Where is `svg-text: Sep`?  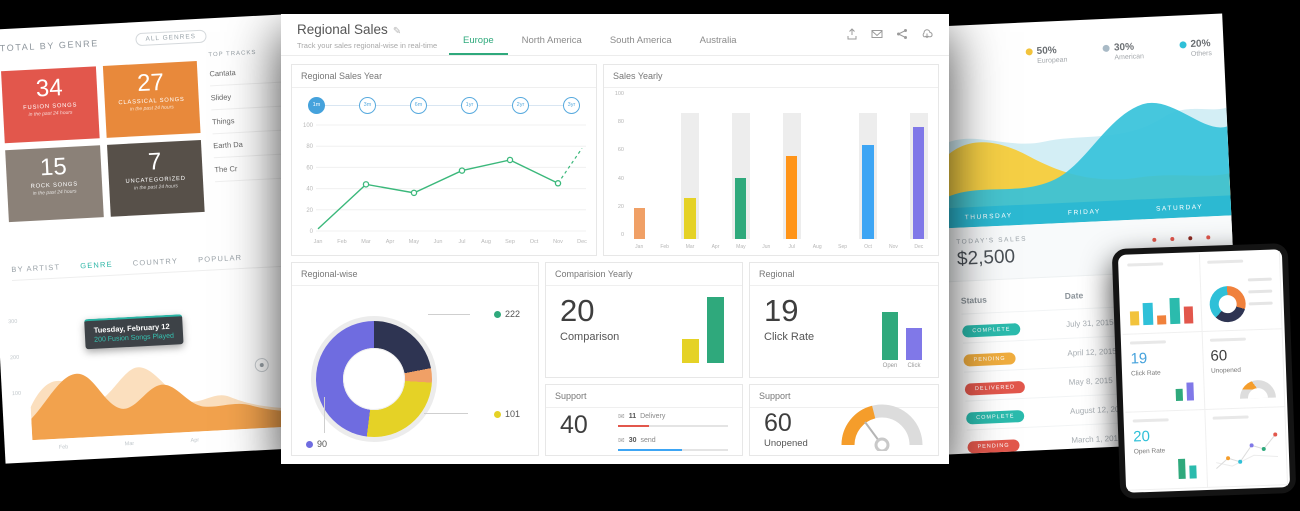 svg-text: Sep is located at coordinates (510, 242).